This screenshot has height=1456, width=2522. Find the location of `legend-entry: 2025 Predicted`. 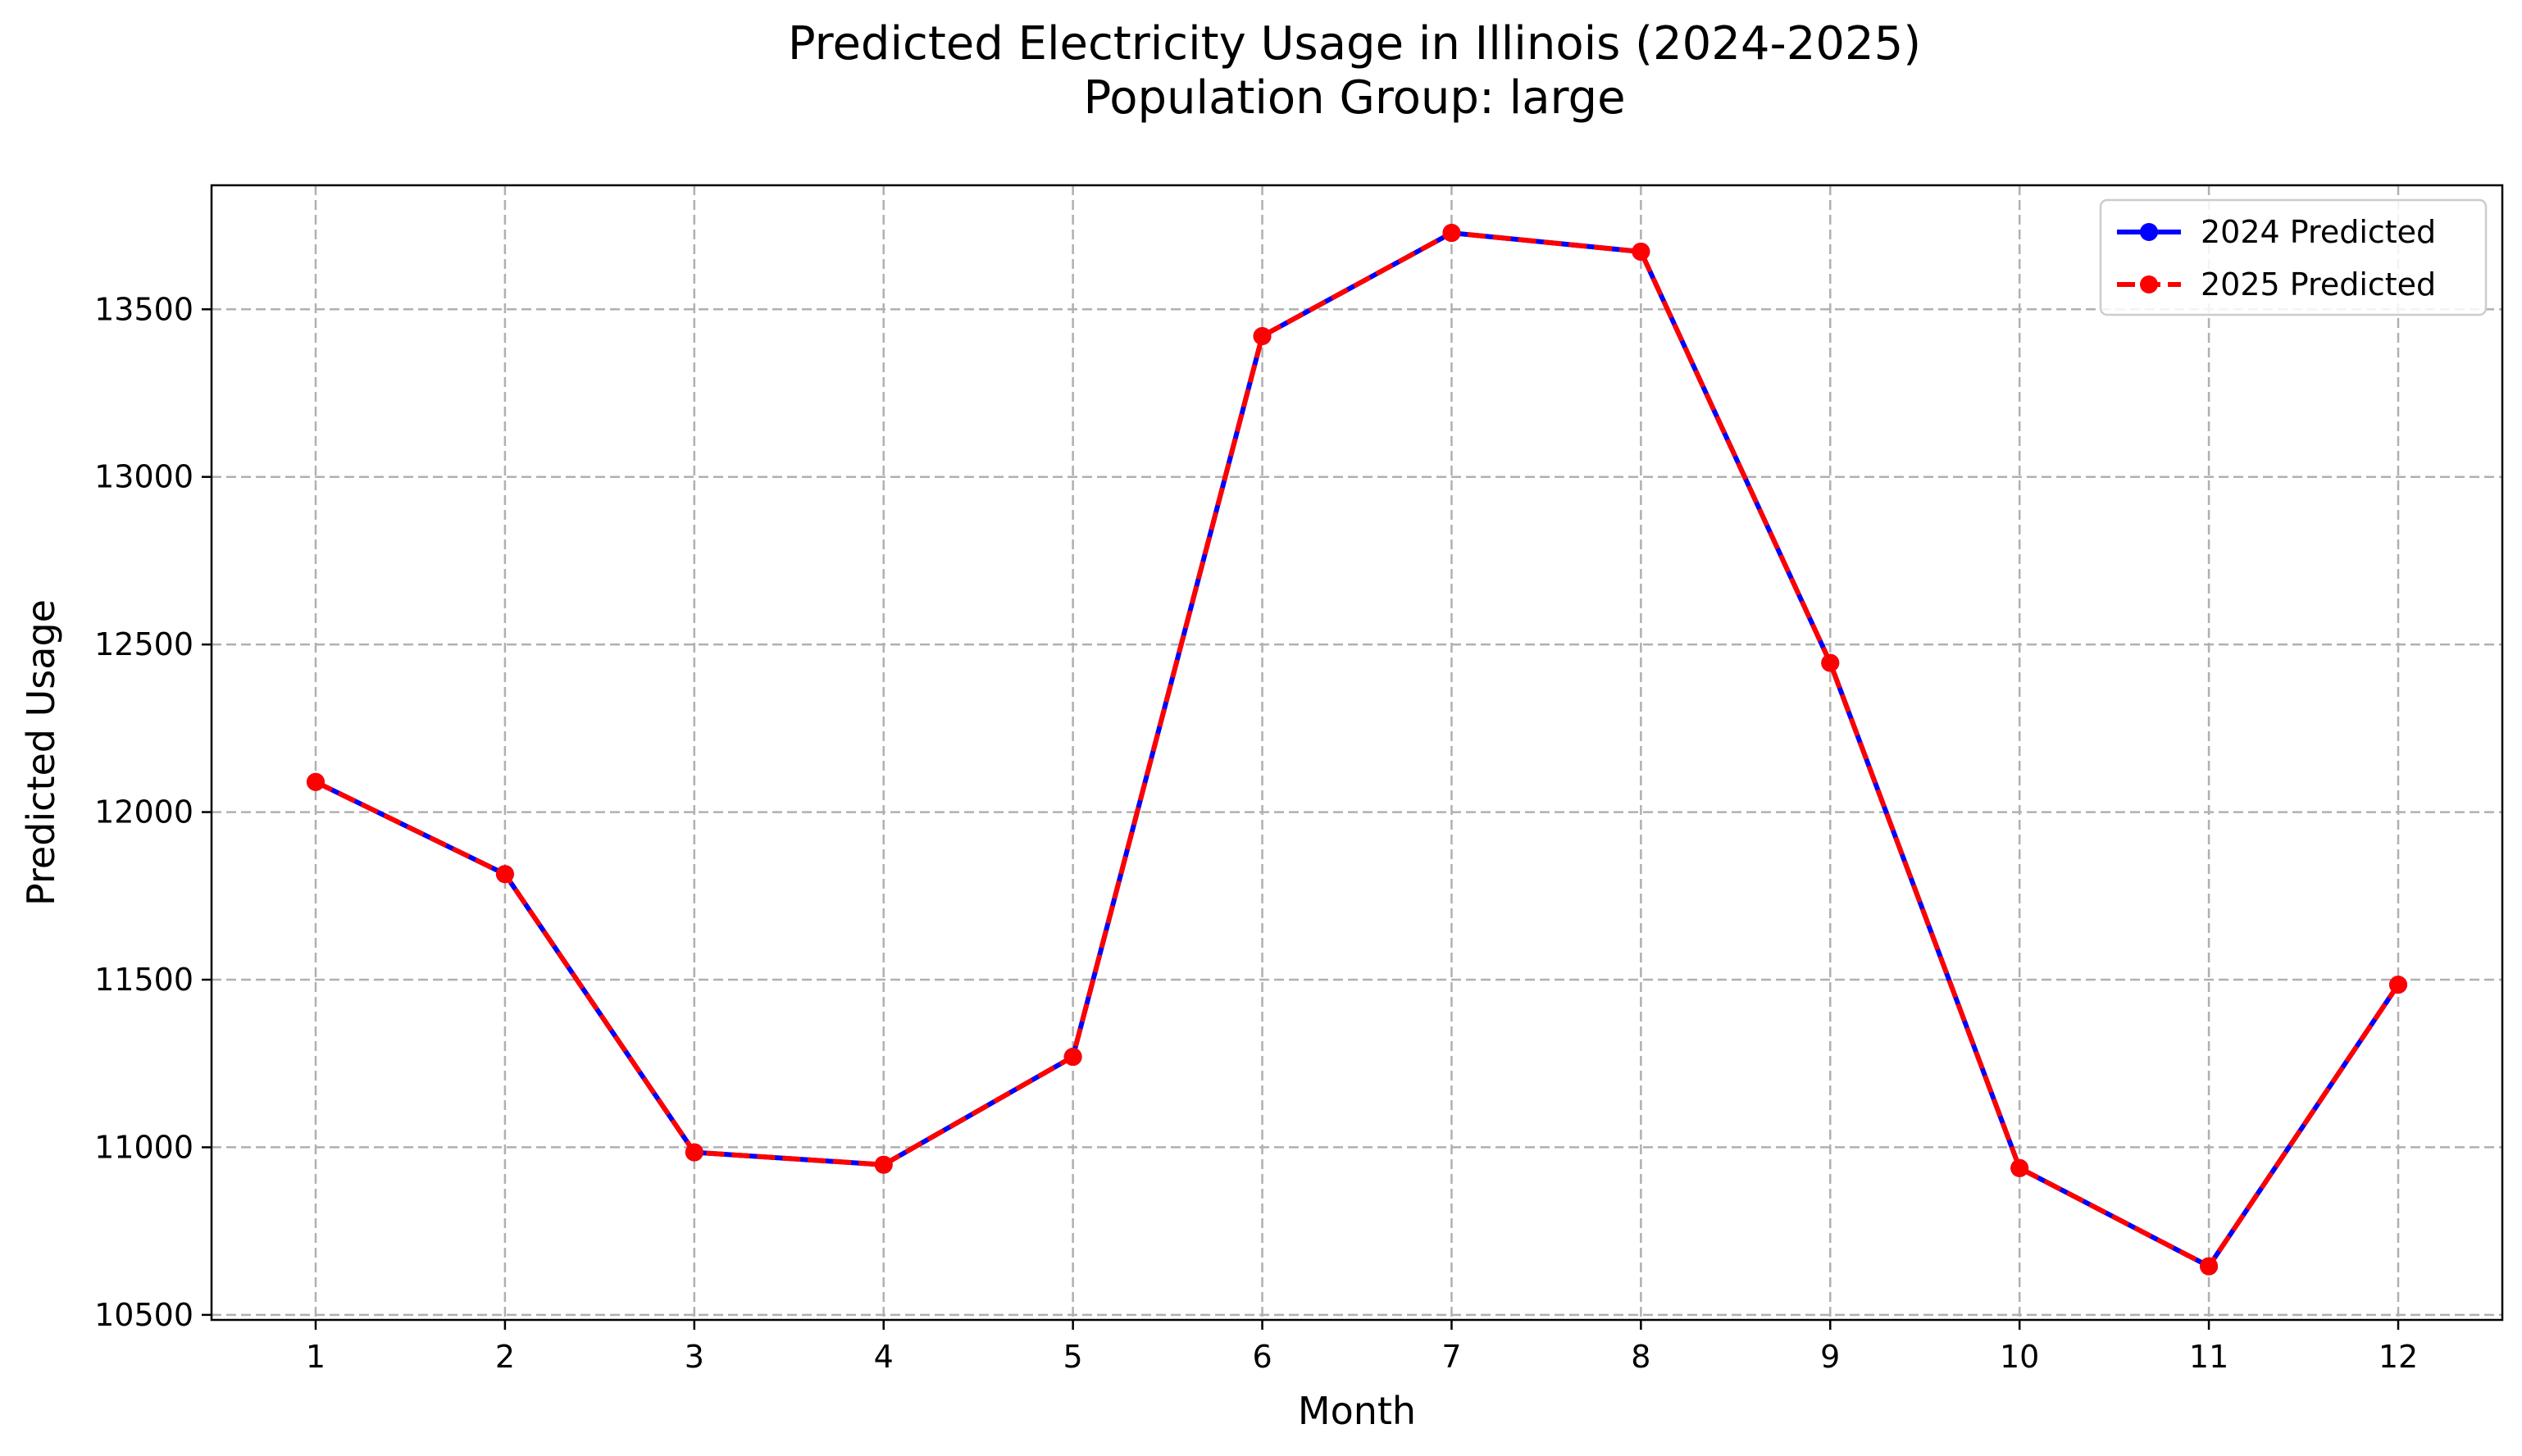

legend-entry: 2025 Predicted is located at coordinates (2277, 285).